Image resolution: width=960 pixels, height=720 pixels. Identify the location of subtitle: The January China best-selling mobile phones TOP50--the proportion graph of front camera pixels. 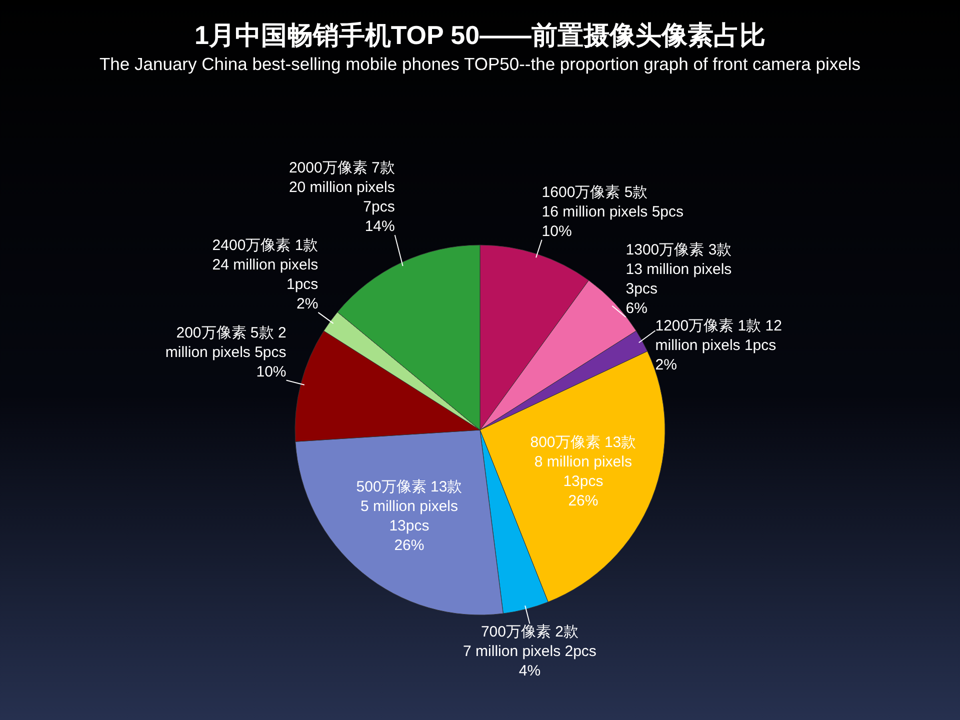
(480, 64).